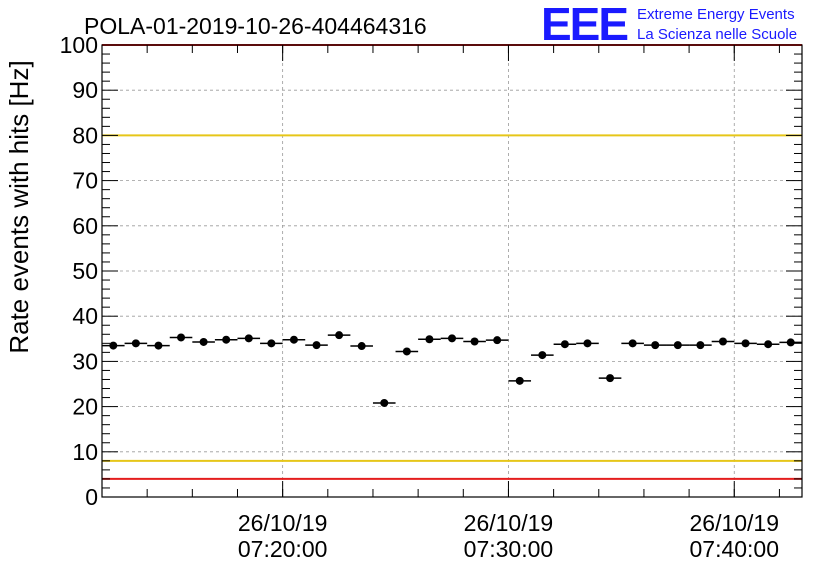 This screenshot has width=836, height=572. What do you see at coordinates (452, 369) in the screenshot?
I see `data-points` at bounding box center [452, 369].